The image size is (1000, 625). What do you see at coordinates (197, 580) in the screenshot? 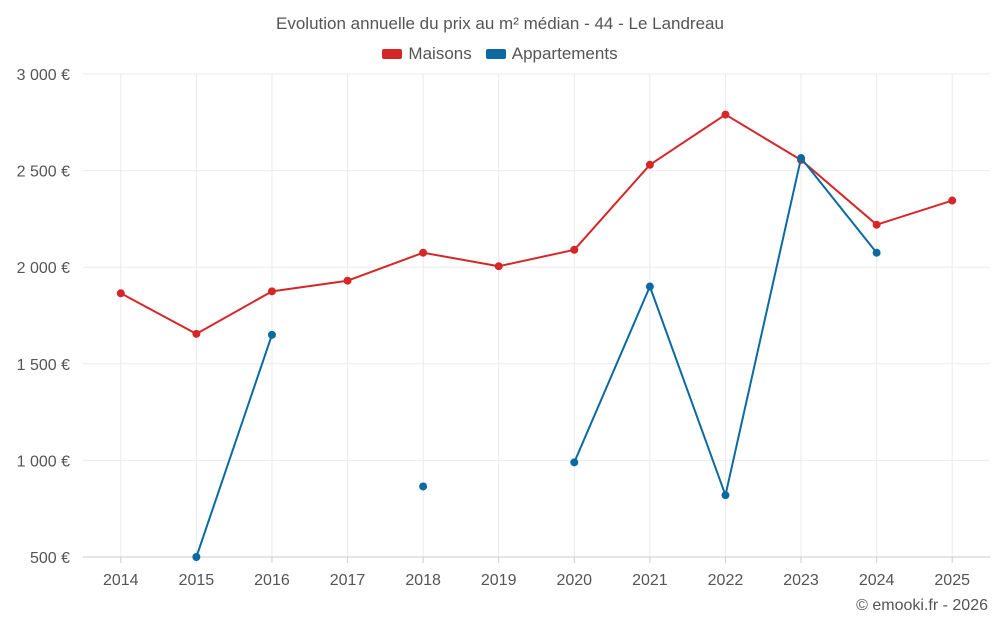
I see `x-tick-label: 2015` at bounding box center [197, 580].